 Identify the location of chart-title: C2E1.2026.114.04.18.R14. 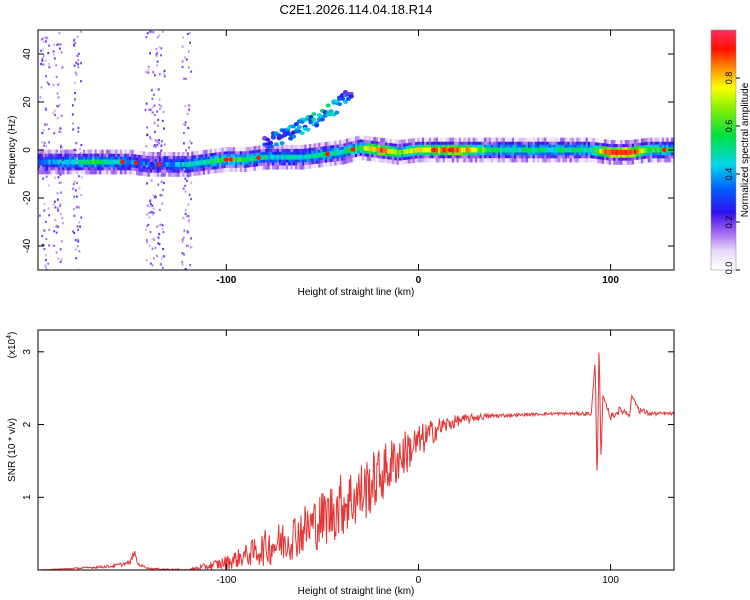
(356, 9).